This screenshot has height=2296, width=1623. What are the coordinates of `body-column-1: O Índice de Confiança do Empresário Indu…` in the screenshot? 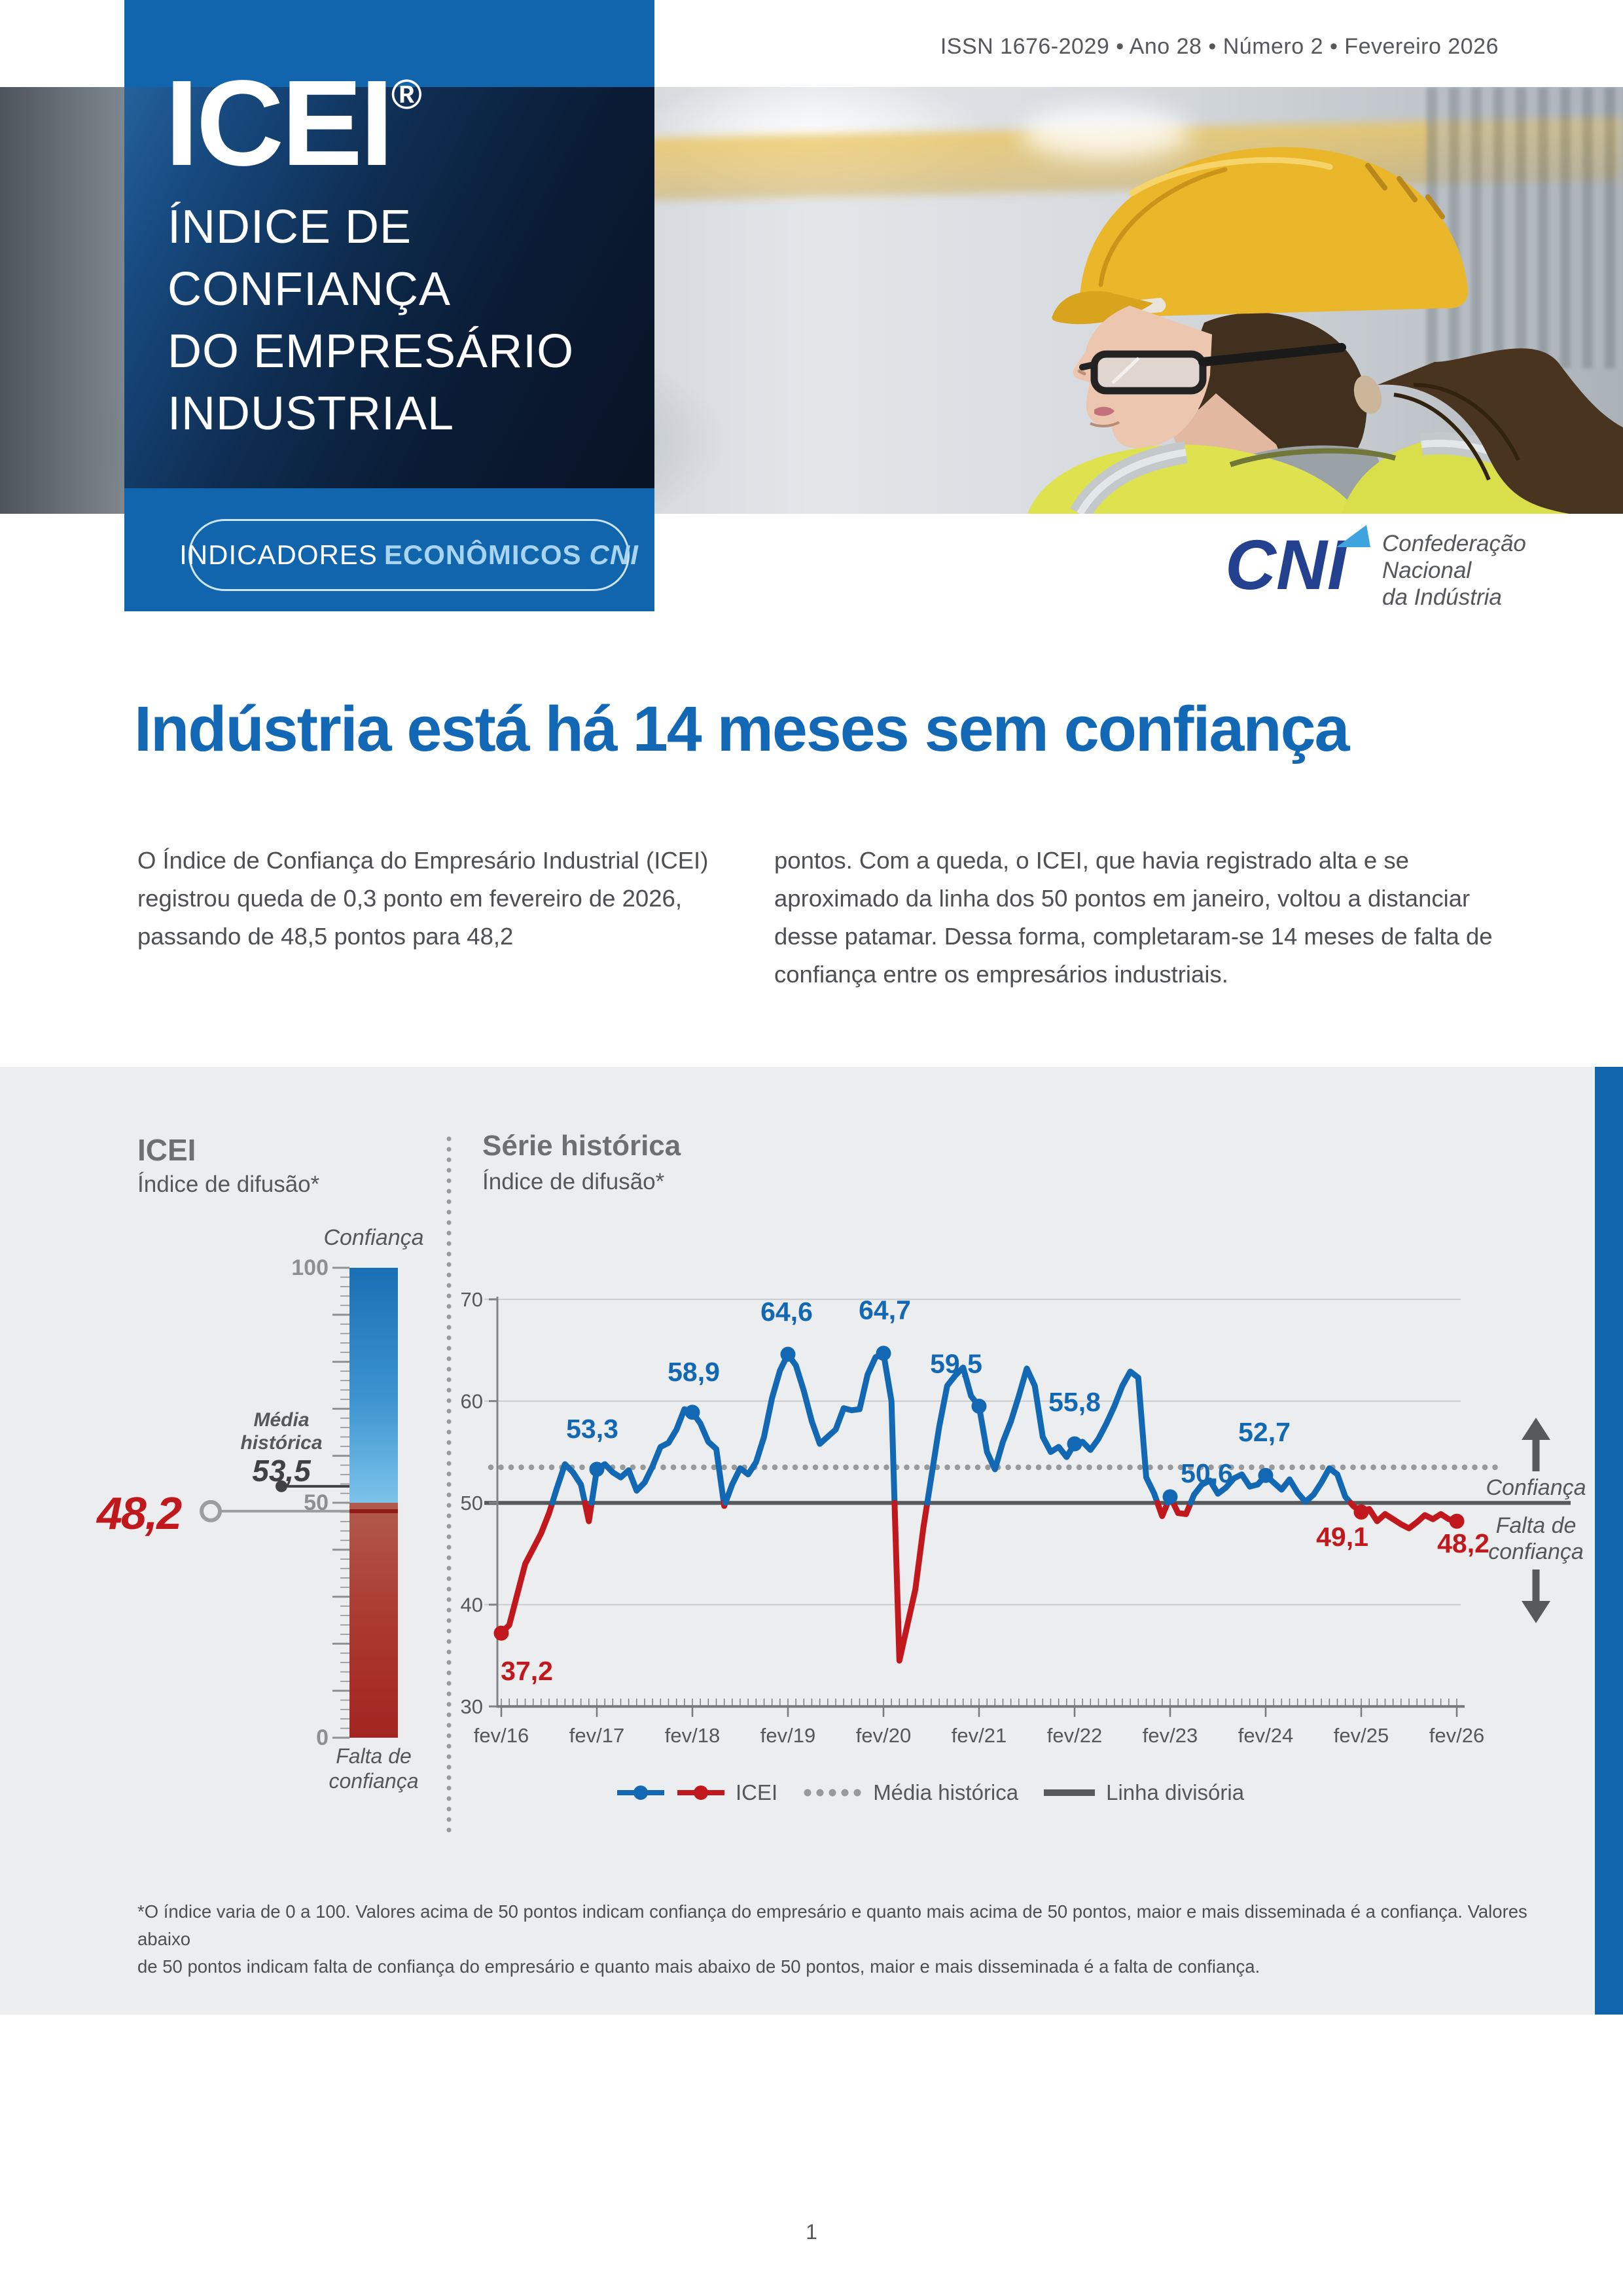 It's located at (423, 898).